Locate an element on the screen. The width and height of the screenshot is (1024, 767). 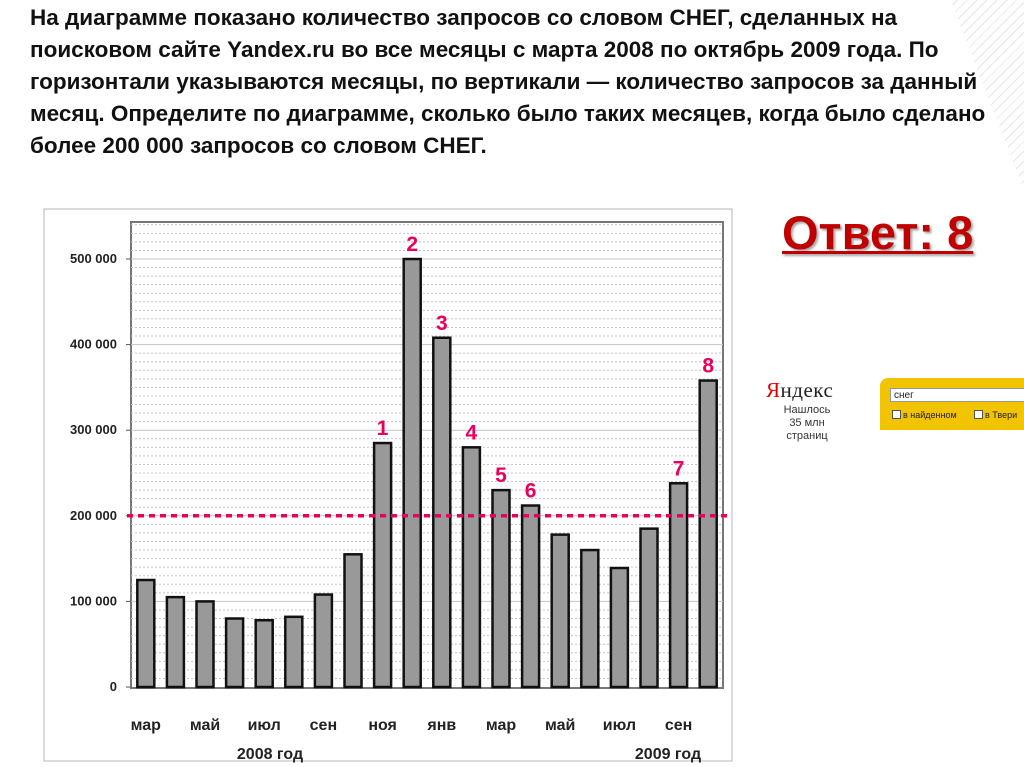
yandex-logo-rest: ндекс is located at coordinates (807, 390).